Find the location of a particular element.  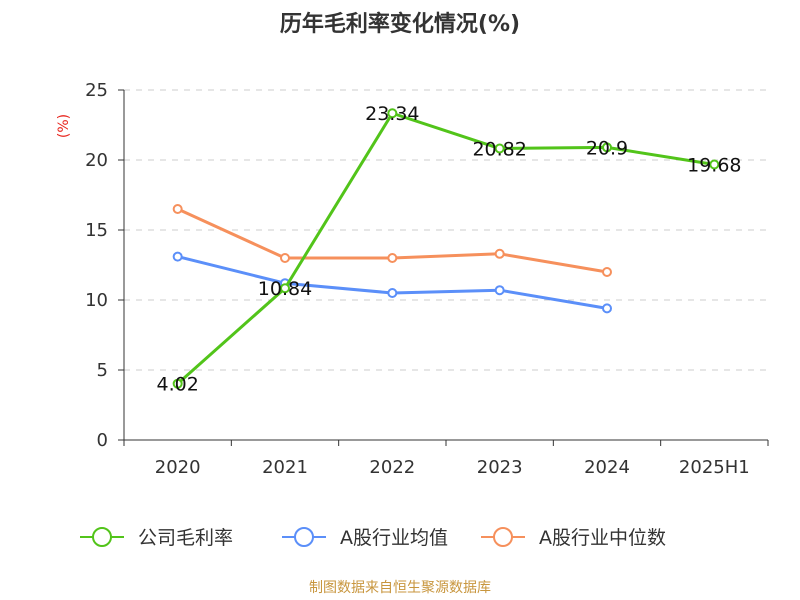

source-note: 制图数据来自恒生聚源数据库 is located at coordinates (400, 588).